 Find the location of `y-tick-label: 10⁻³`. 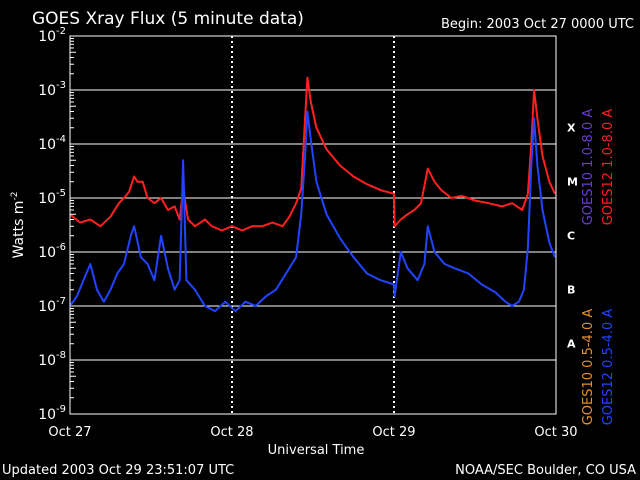

y-tick-label: 10⁻³ is located at coordinates (52, 89).